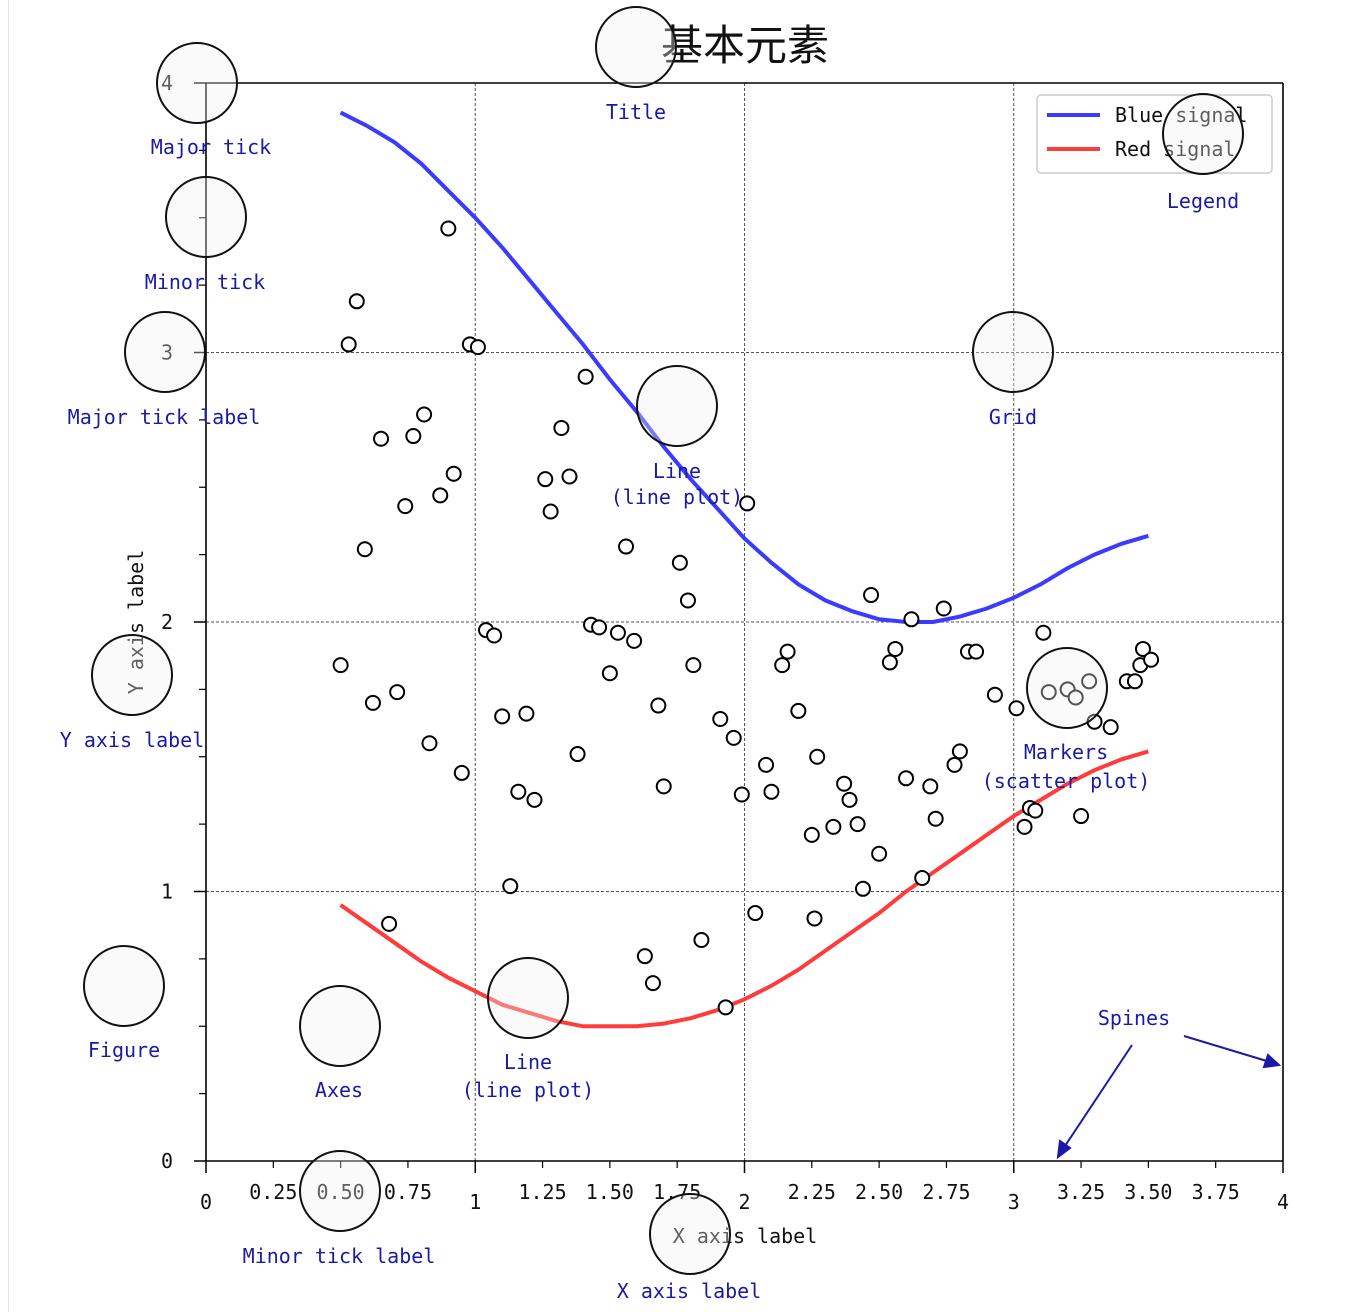 This screenshot has width=1348, height=1312. What do you see at coordinates (167, 83) in the screenshot?
I see `y-major-tick-label: 4` at bounding box center [167, 83].